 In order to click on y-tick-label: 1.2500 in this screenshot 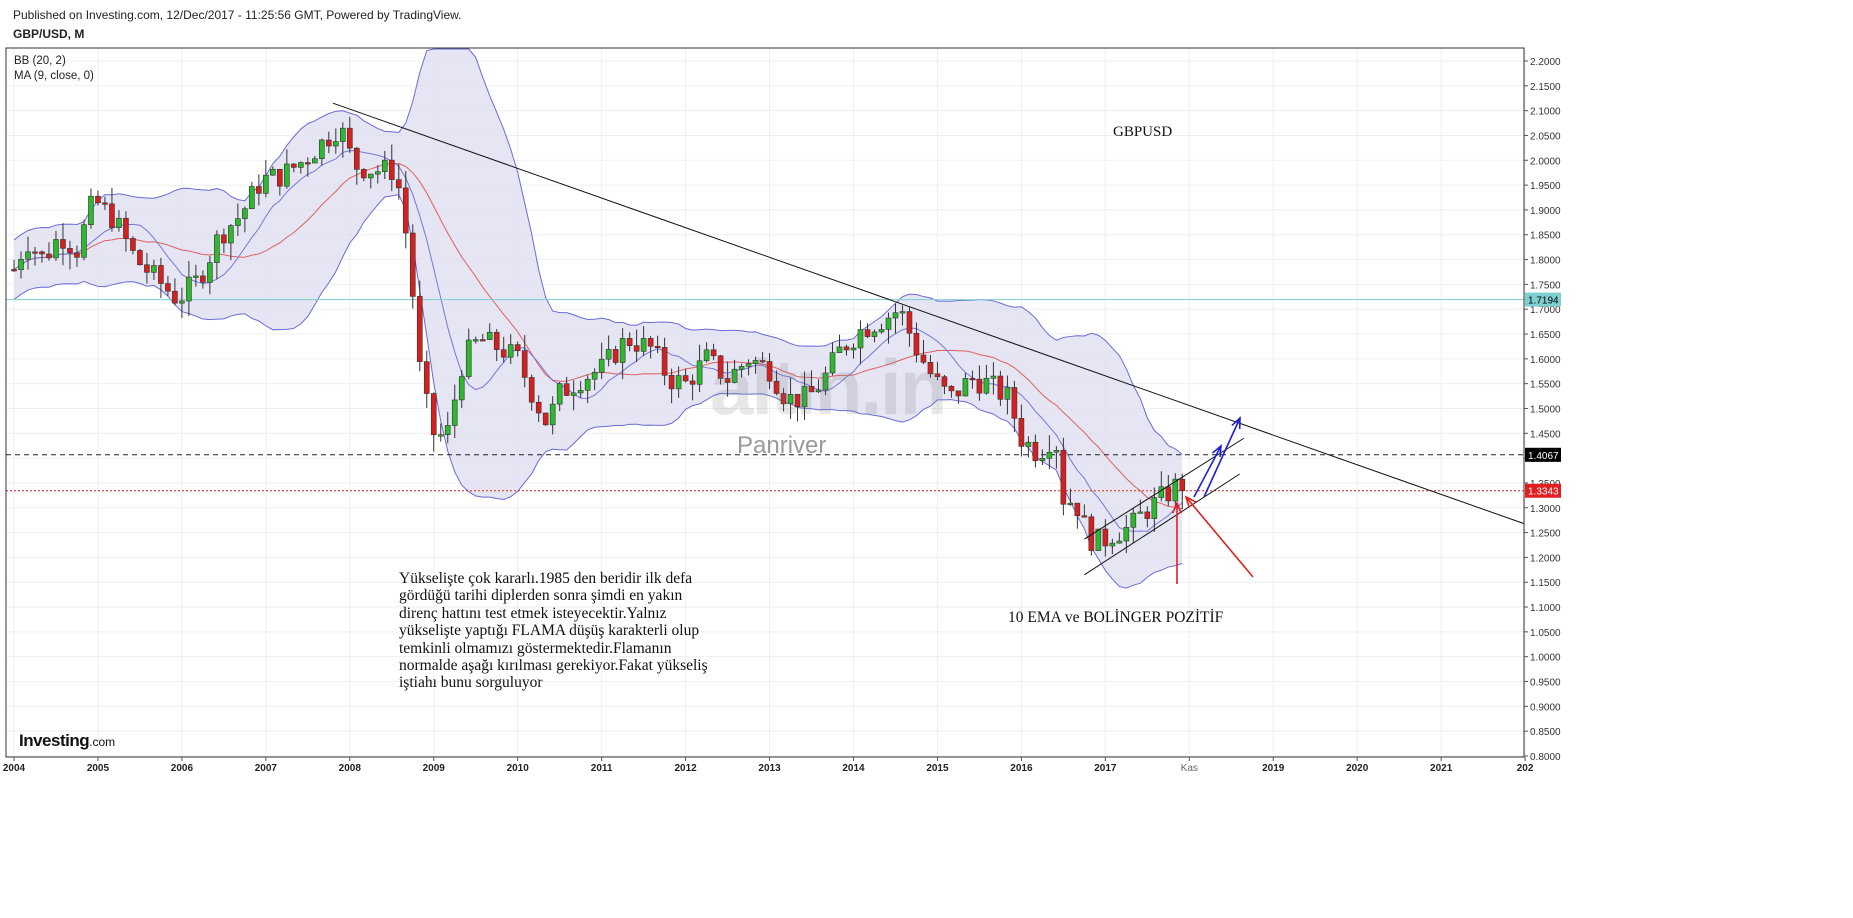, I will do `click(1545, 534)`.